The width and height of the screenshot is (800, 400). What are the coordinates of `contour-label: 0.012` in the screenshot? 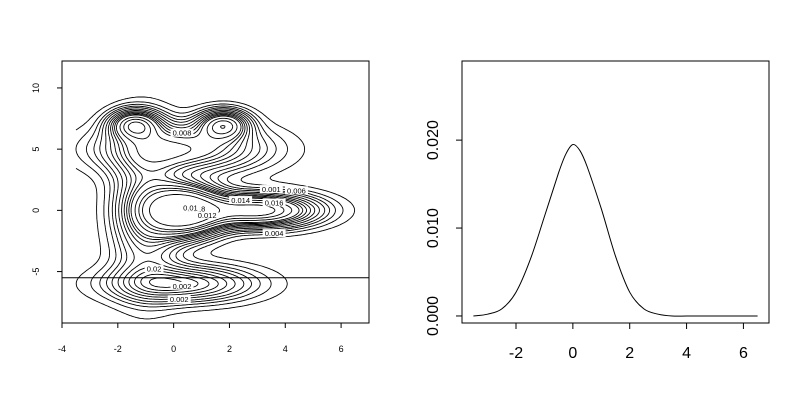 It's located at (207, 215).